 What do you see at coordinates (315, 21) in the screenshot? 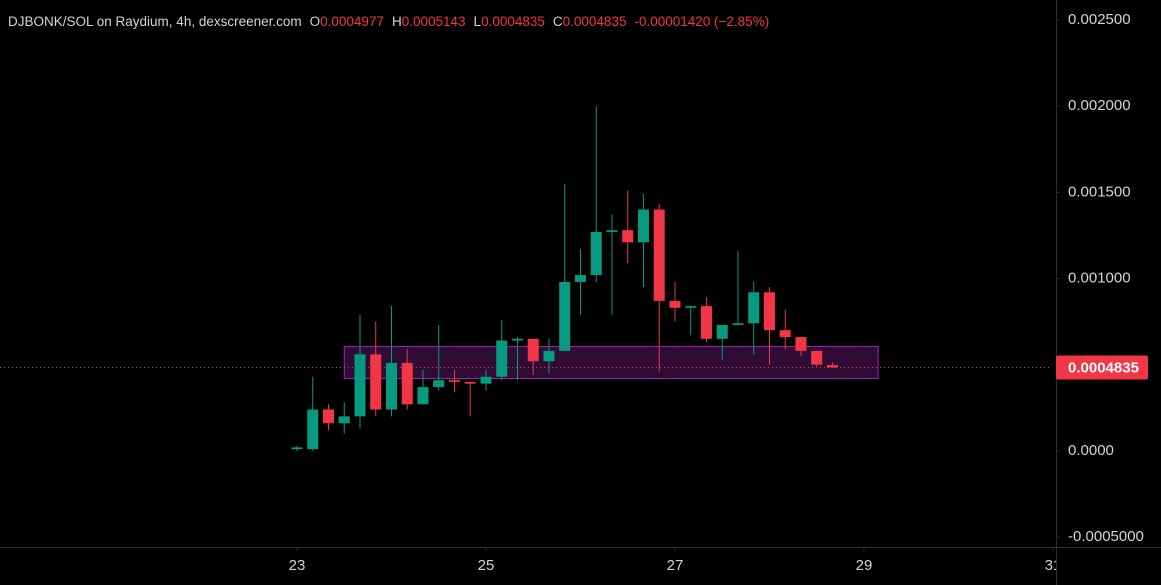
I see `legend-text: O` at bounding box center [315, 21].